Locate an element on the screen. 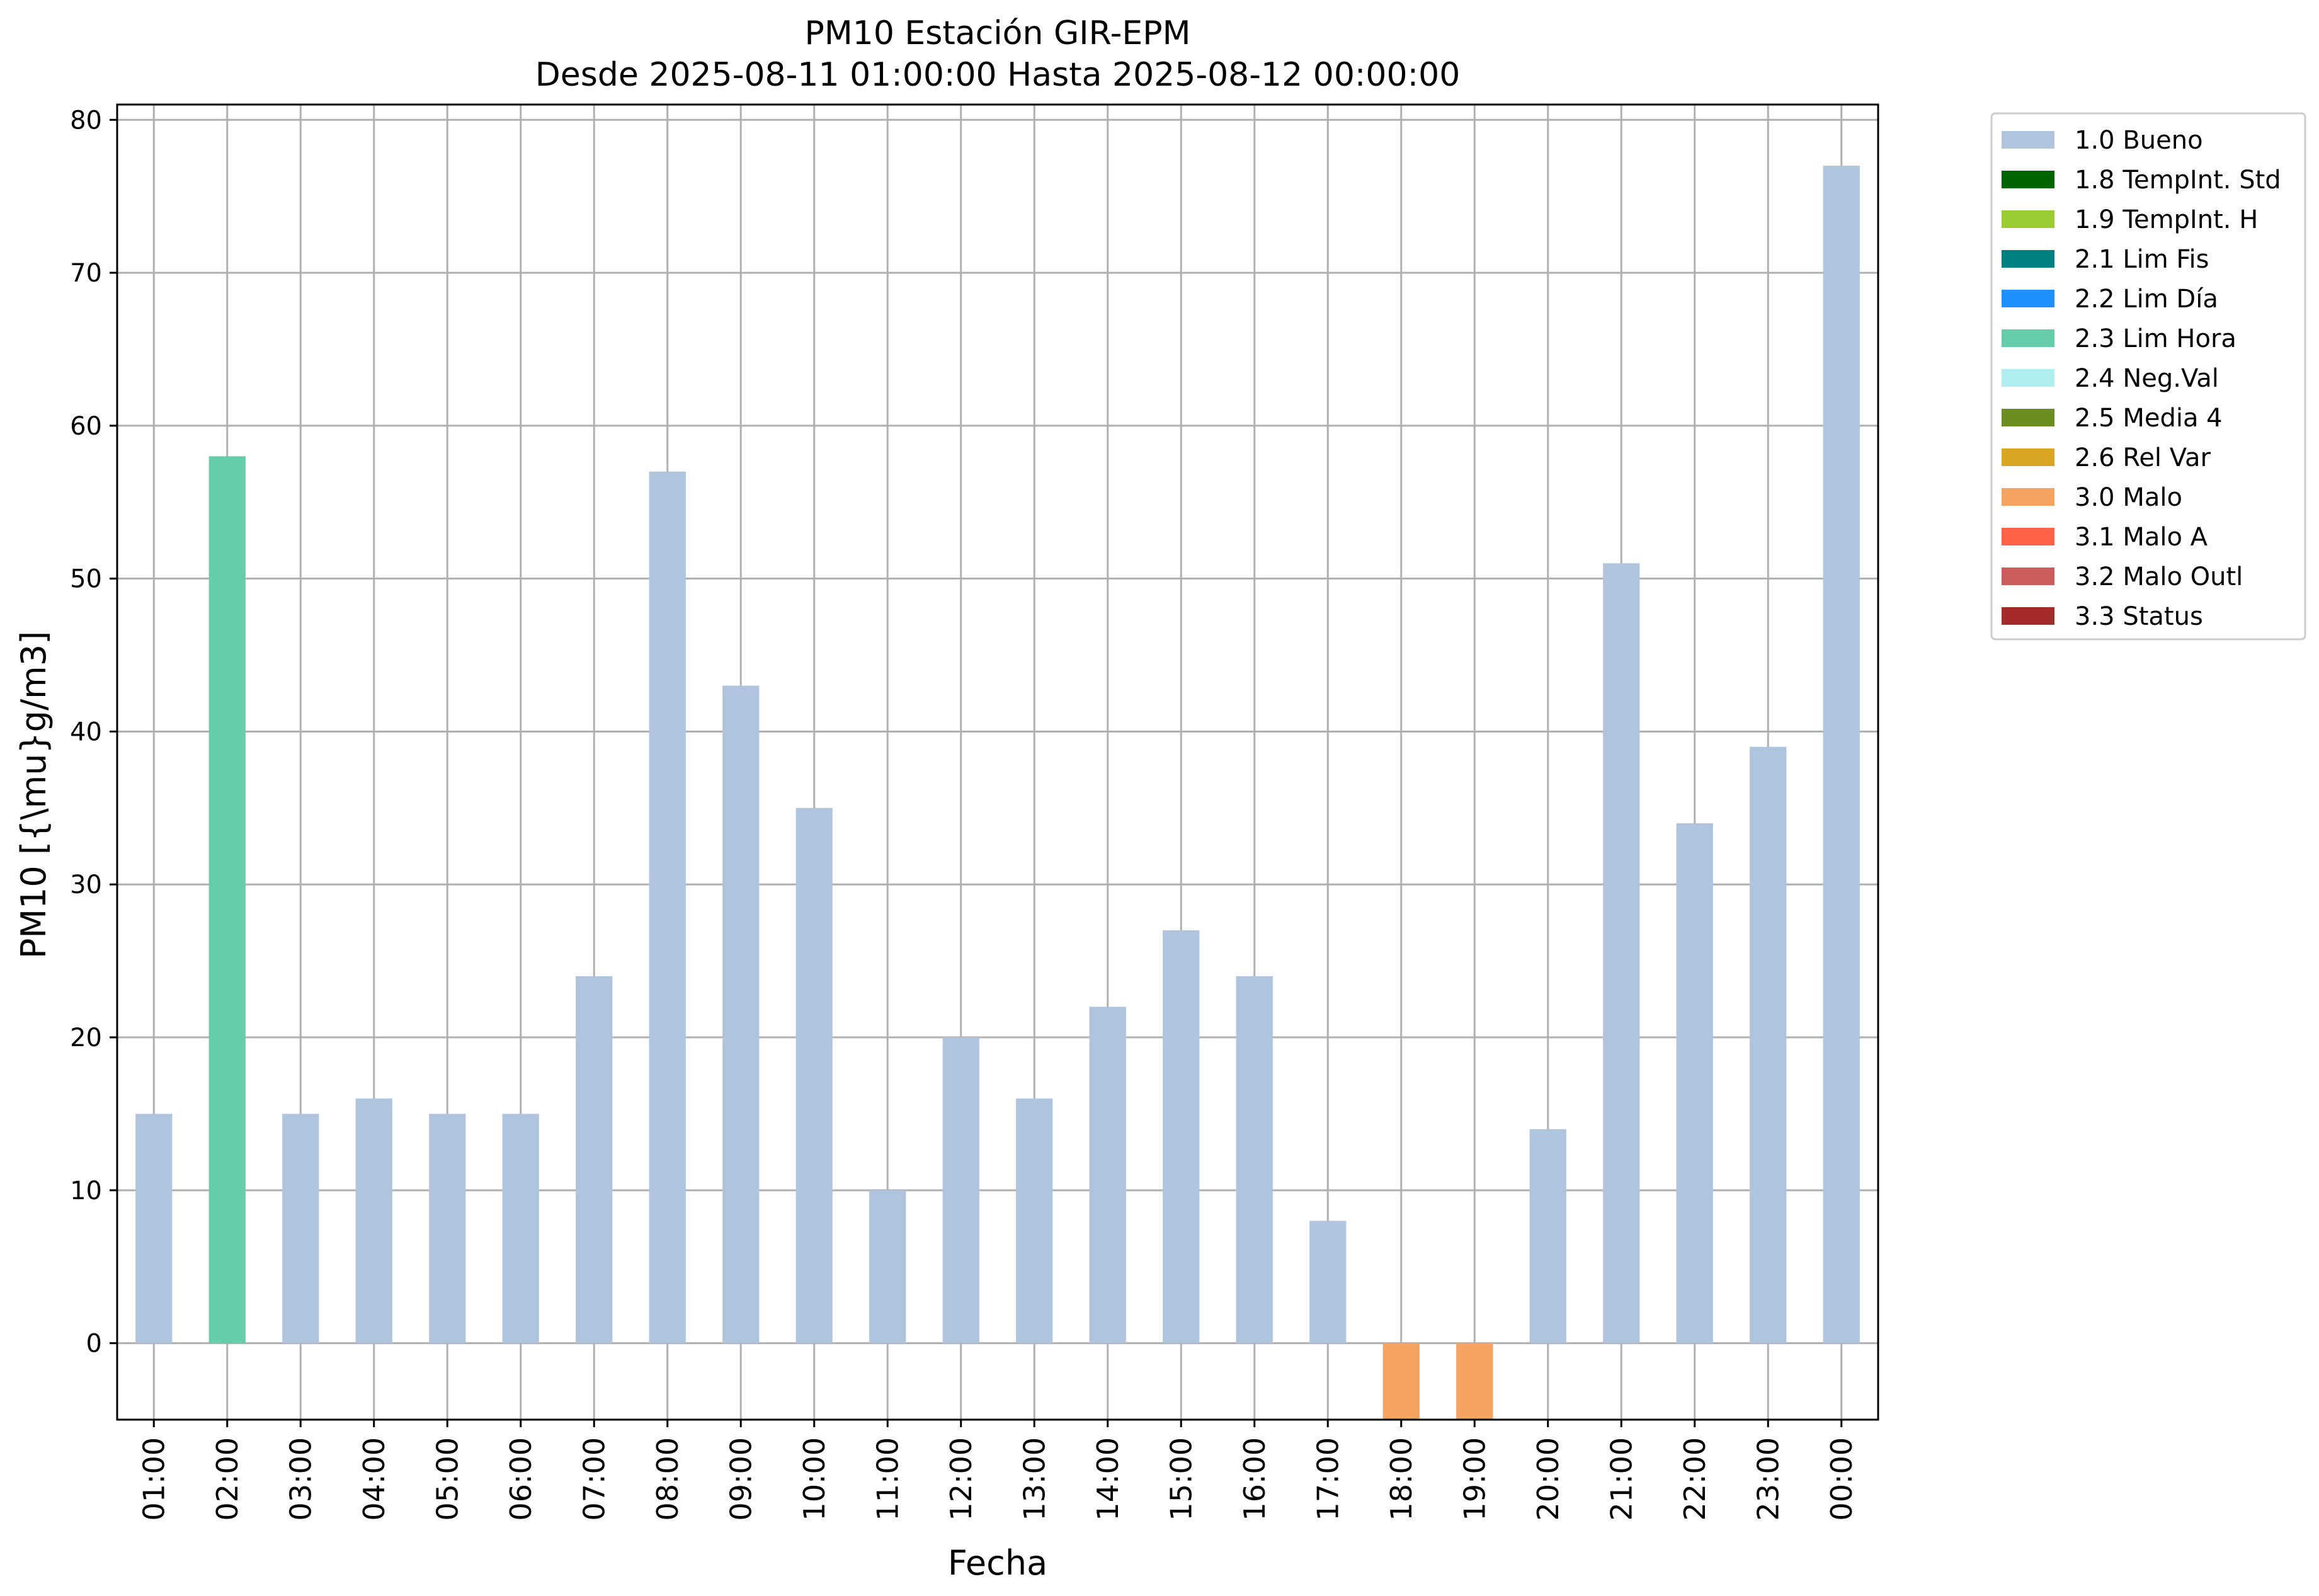 The height and width of the screenshot is (1596, 2319). y-tick-label: 10 is located at coordinates (86, 1191).